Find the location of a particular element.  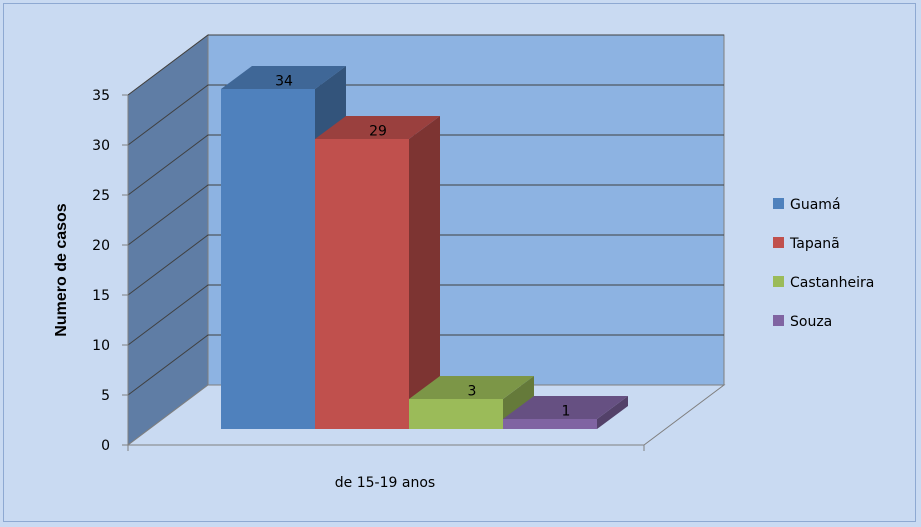

bar-souza is located at coordinates (565, 412).